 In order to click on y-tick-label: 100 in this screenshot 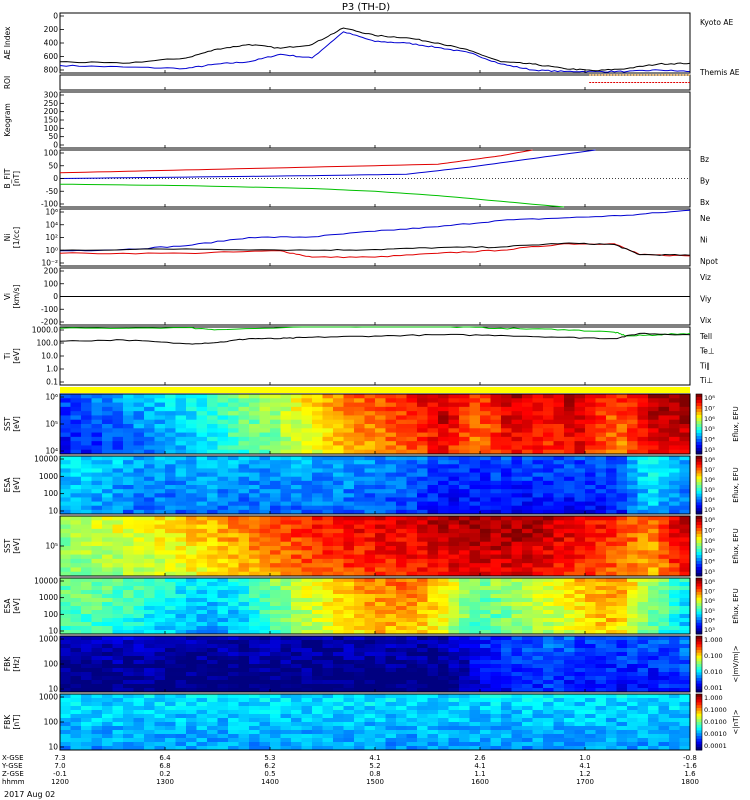, I will do `click(51, 153)`.